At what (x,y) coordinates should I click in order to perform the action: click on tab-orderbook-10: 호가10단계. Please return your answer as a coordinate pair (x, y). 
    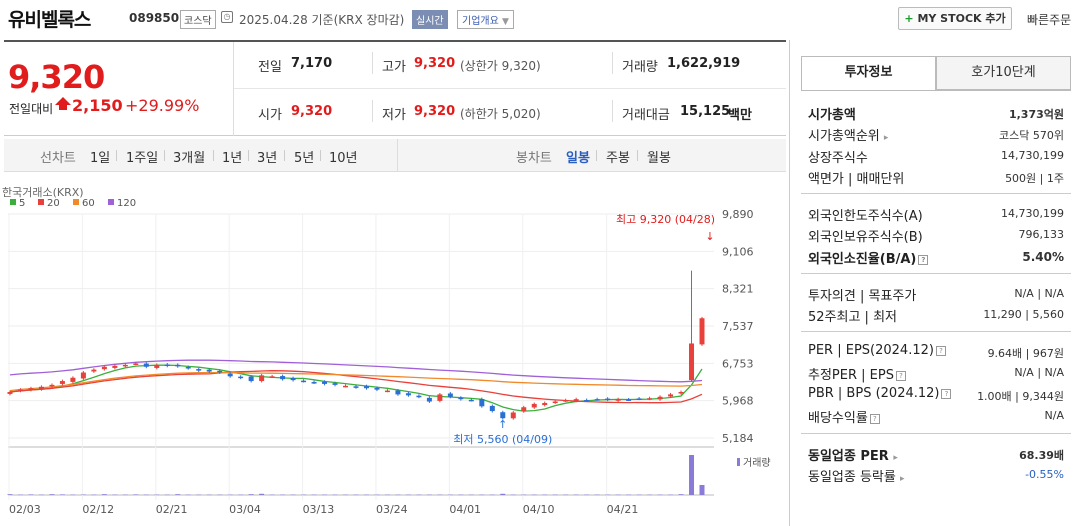
    Looking at the image, I should click on (1003, 73).